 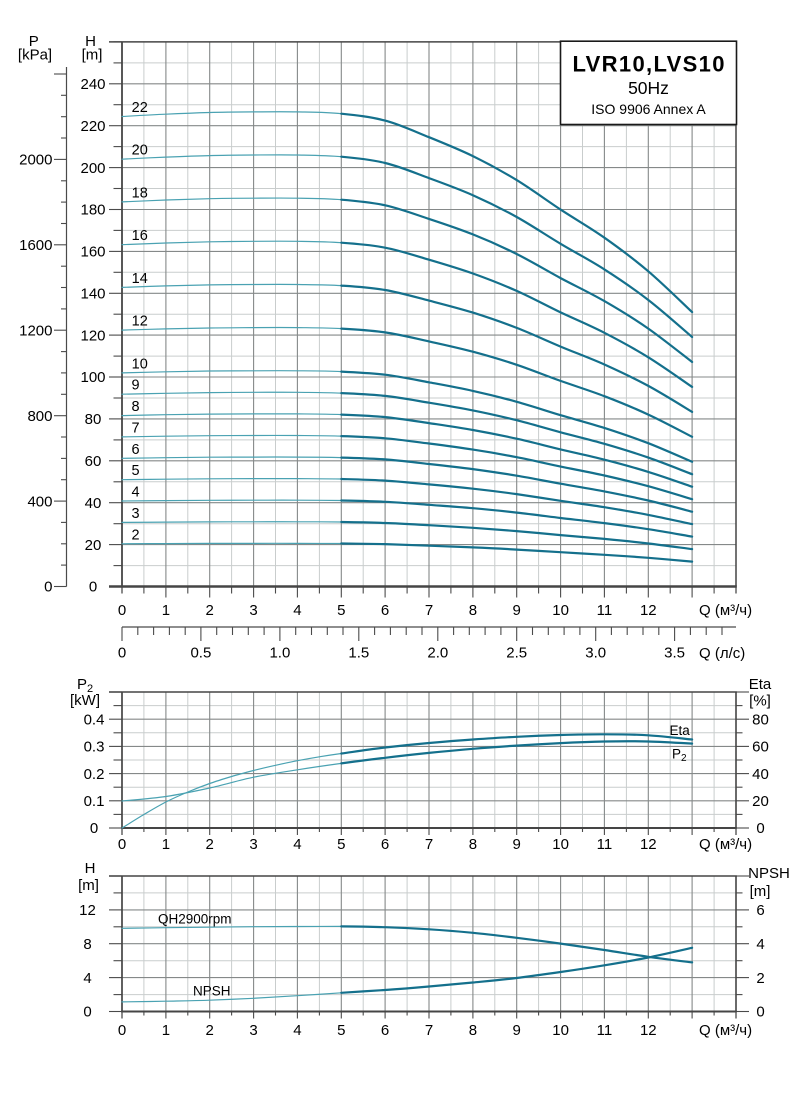 I want to click on svg-text: 180, so click(x=92, y=210).